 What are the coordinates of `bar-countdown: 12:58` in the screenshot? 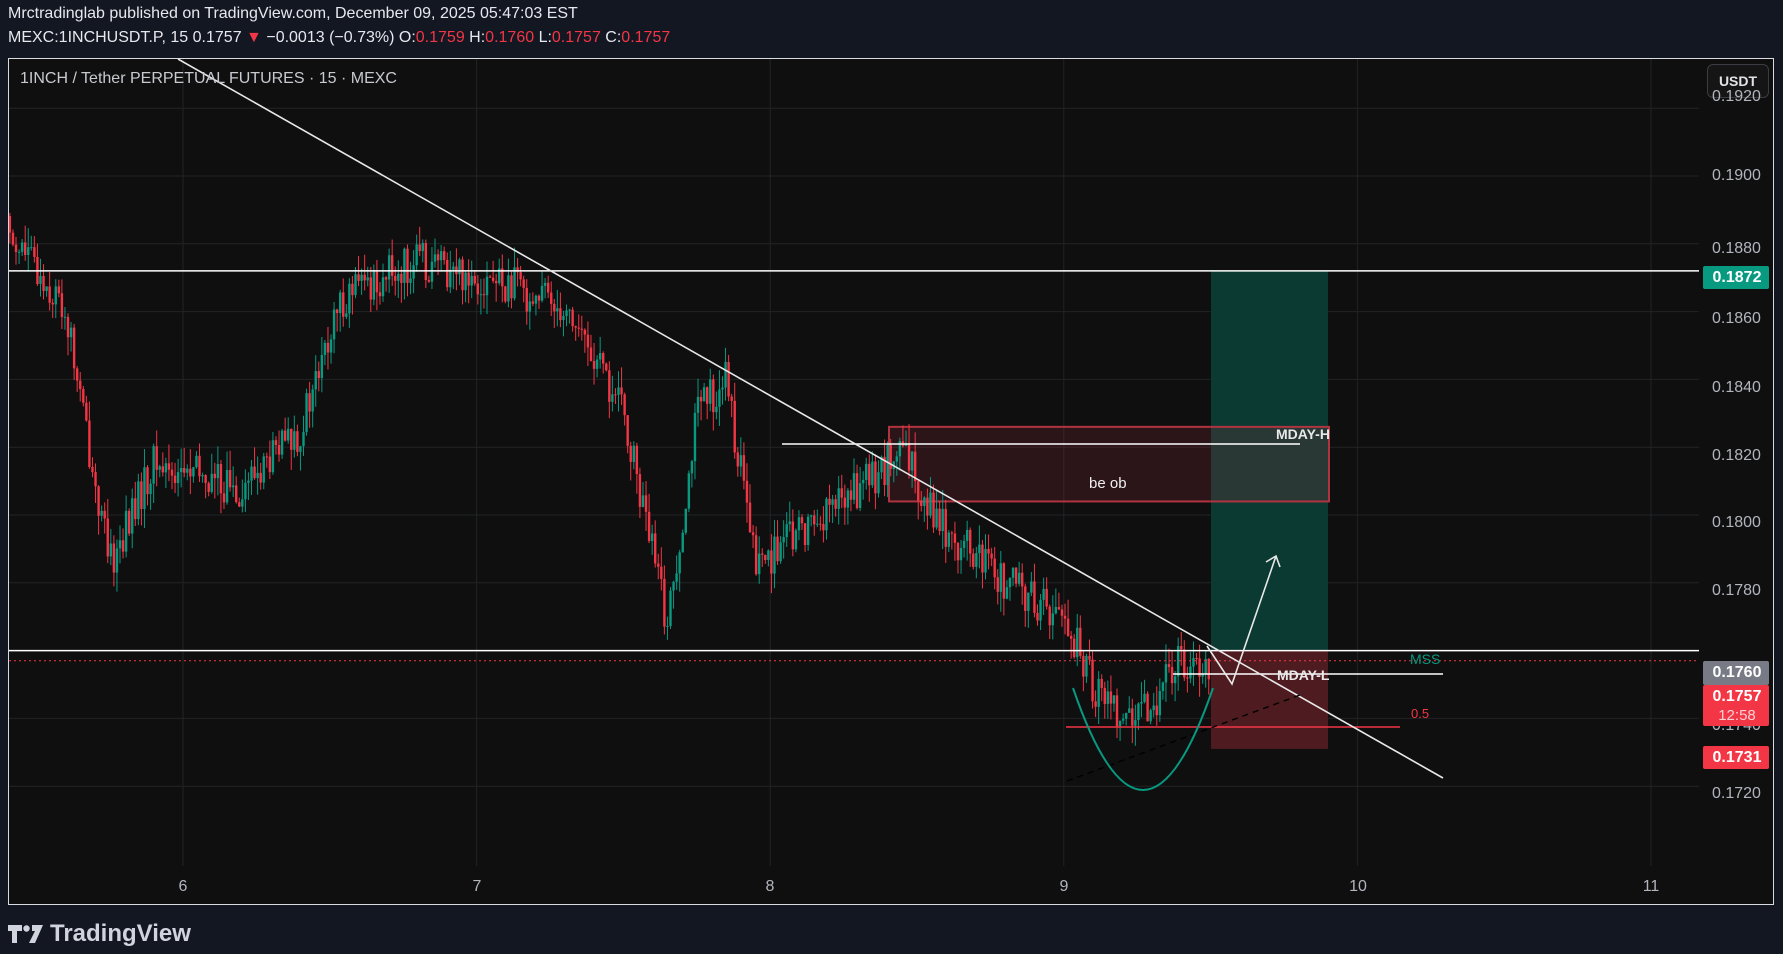 It's located at (1737, 715).